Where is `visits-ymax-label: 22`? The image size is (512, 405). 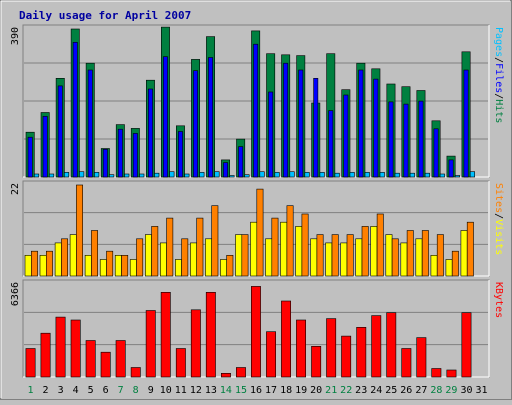 visits-ymax-label: 22 is located at coordinates (15, 189).